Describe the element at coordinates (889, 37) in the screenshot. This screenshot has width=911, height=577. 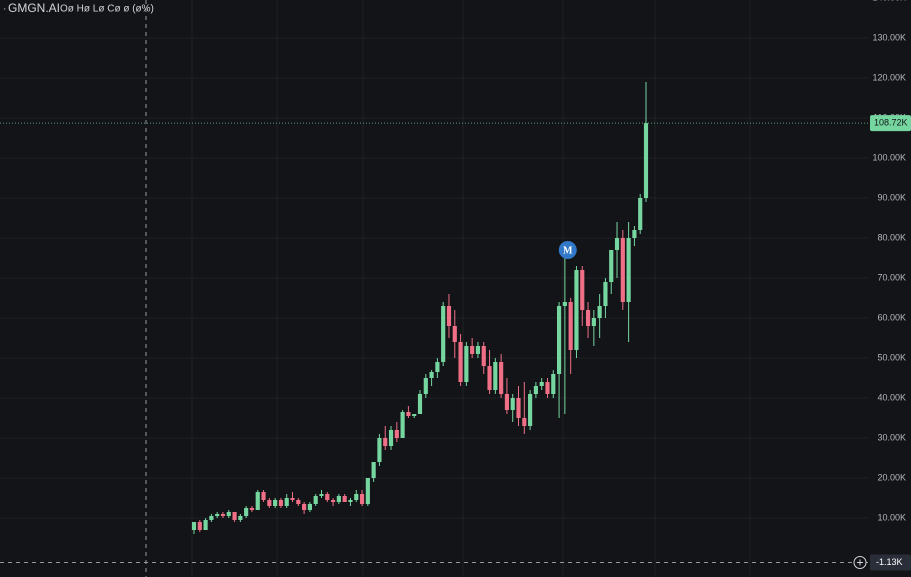
I see `y-tick-label: 130.00K` at that location.